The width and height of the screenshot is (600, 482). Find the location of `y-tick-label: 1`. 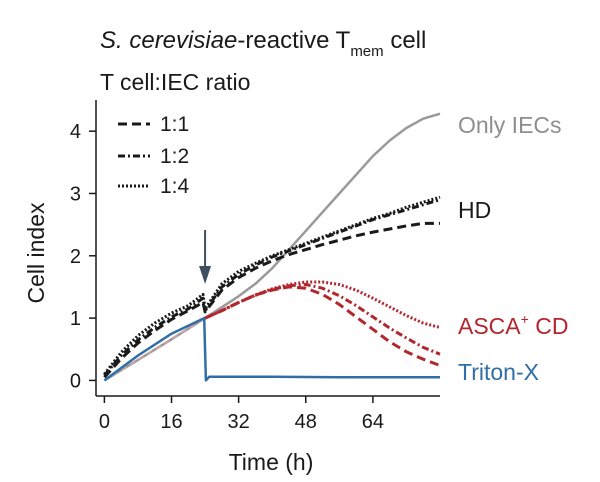

y-tick-label: 1 is located at coordinates (75, 319).